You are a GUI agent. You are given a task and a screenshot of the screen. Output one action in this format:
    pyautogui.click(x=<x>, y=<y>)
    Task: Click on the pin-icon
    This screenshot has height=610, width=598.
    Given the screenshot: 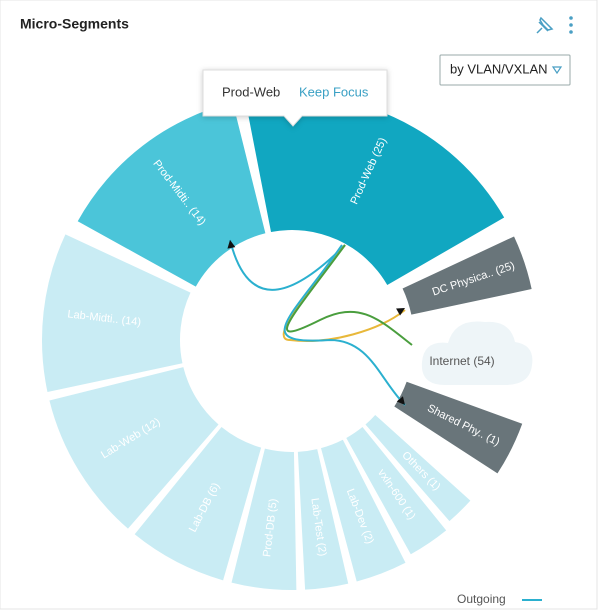 What is the action you would take?
    pyautogui.click(x=545, y=25)
    